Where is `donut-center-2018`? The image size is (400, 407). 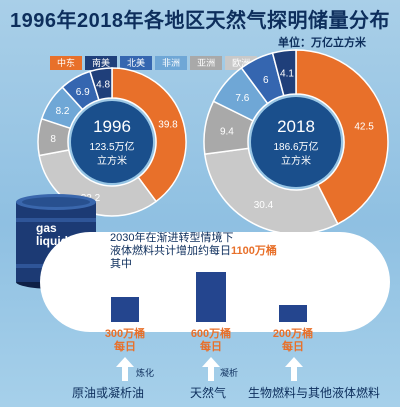
donut-center-2018 is located at coordinates (296, 142).